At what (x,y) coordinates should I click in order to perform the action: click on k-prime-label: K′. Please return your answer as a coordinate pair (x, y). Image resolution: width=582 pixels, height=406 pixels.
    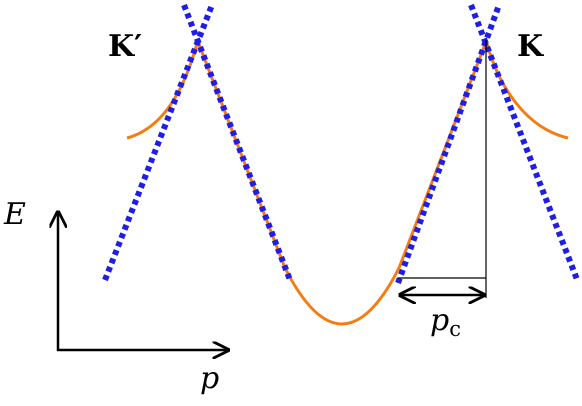
    Looking at the image, I should click on (125, 46).